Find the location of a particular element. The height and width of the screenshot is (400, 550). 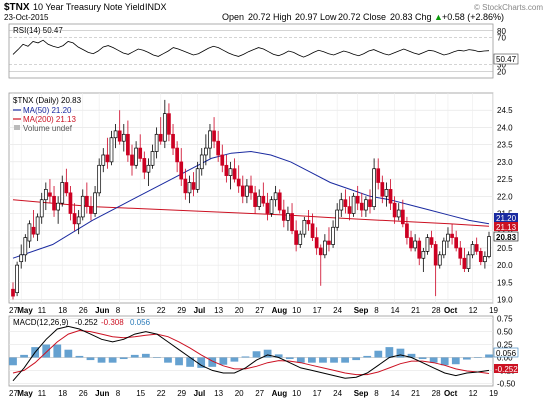

macd-histogram is located at coordinates (251, 356).